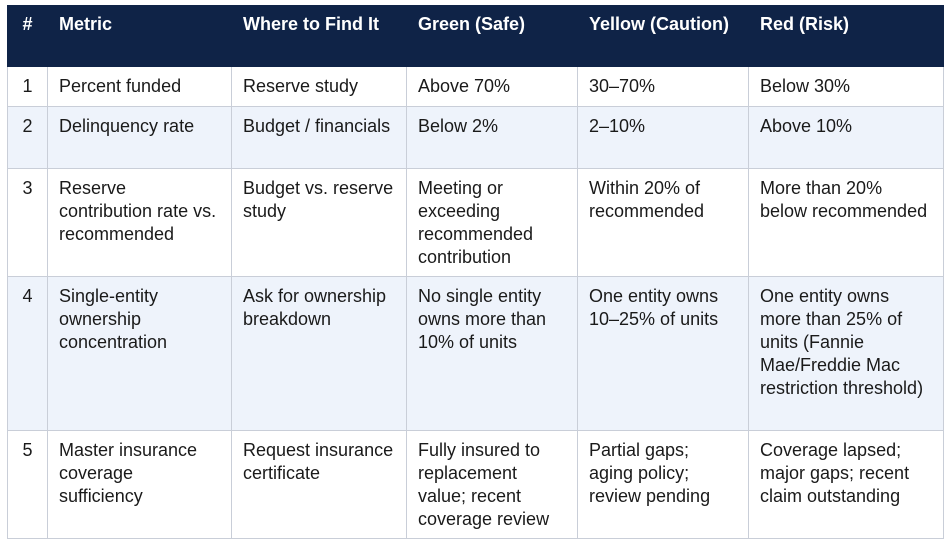 This screenshot has width=946, height=541. What do you see at coordinates (492, 137) in the screenshot?
I see `table-cell: Below 2%` at bounding box center [492, 137].